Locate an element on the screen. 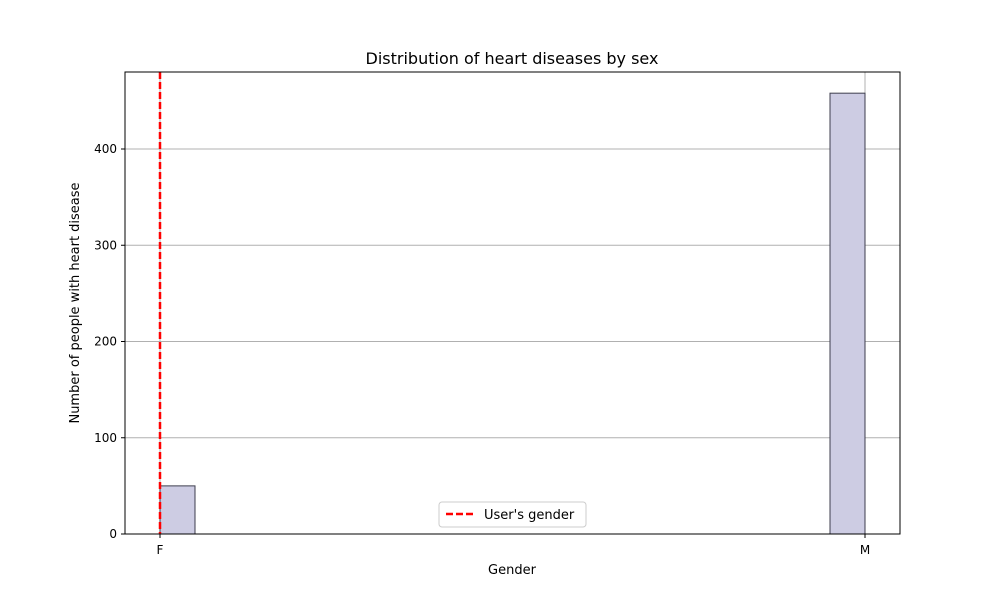 The height and width of the screenshot is (600, 1000). y-axis: 0 100 200 300 400 is located at coordinates (109, 341).